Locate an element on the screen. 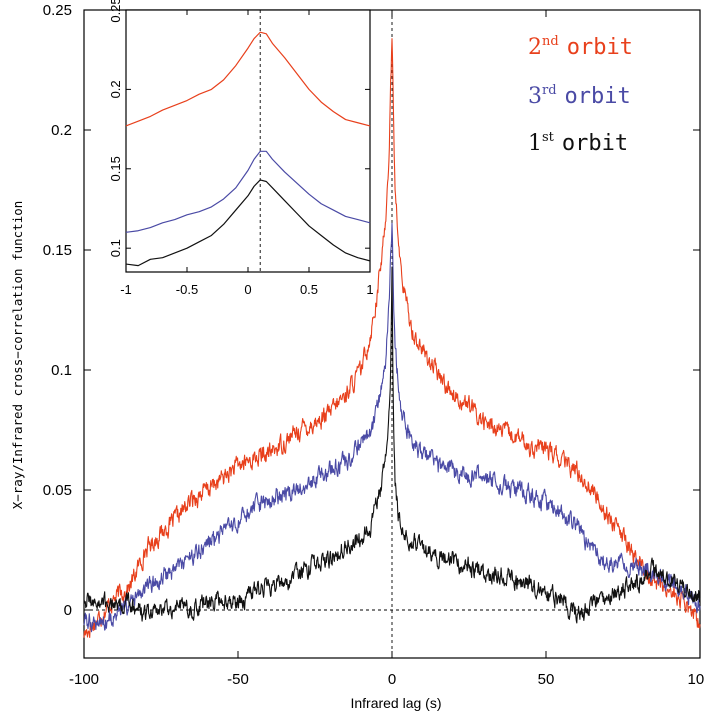 The width and height of the screenshot is (704, 724). y-tick-label: 0.25 is located at coordinates (57, 10).